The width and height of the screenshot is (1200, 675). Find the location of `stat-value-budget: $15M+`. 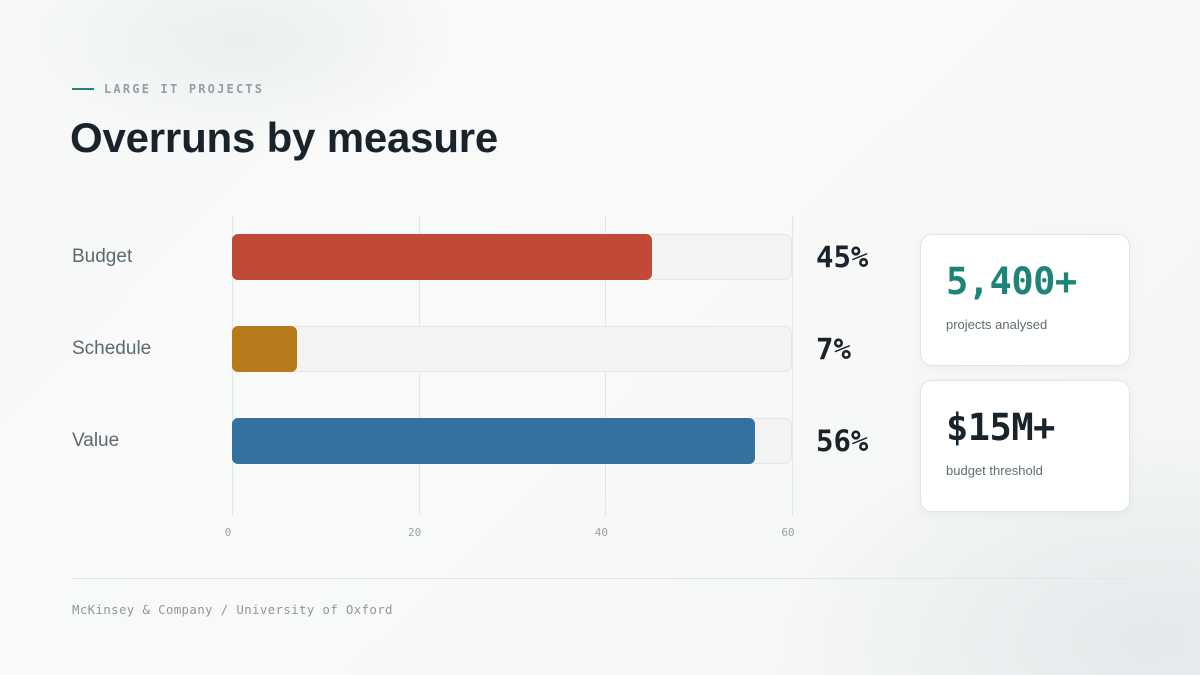

stat-value-budget: $15M+ is located at coordinates (1000, 427).